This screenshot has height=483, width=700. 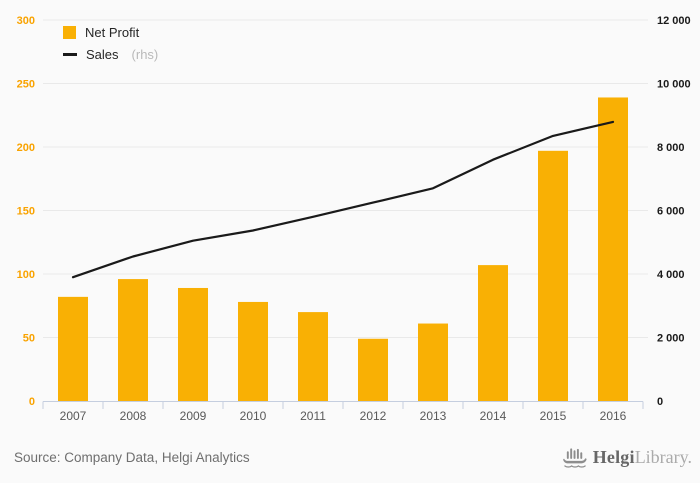 I want to click on bar-2014, so click(x=493, y=333).